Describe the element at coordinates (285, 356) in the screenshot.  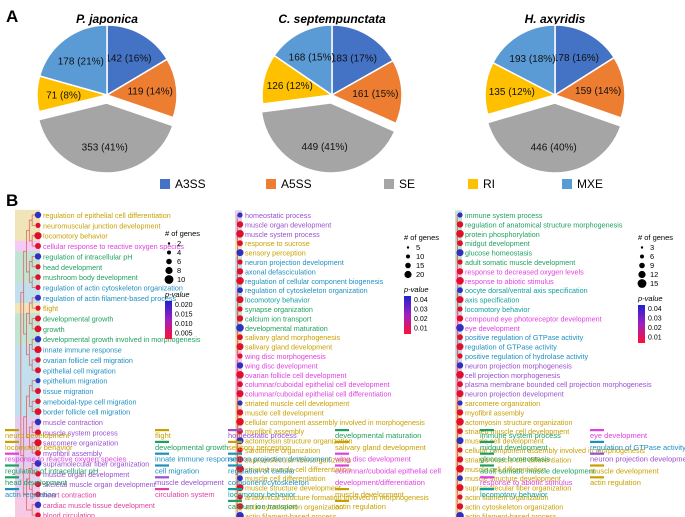
I see `term-label: wing disc morphogenesis` at that location.